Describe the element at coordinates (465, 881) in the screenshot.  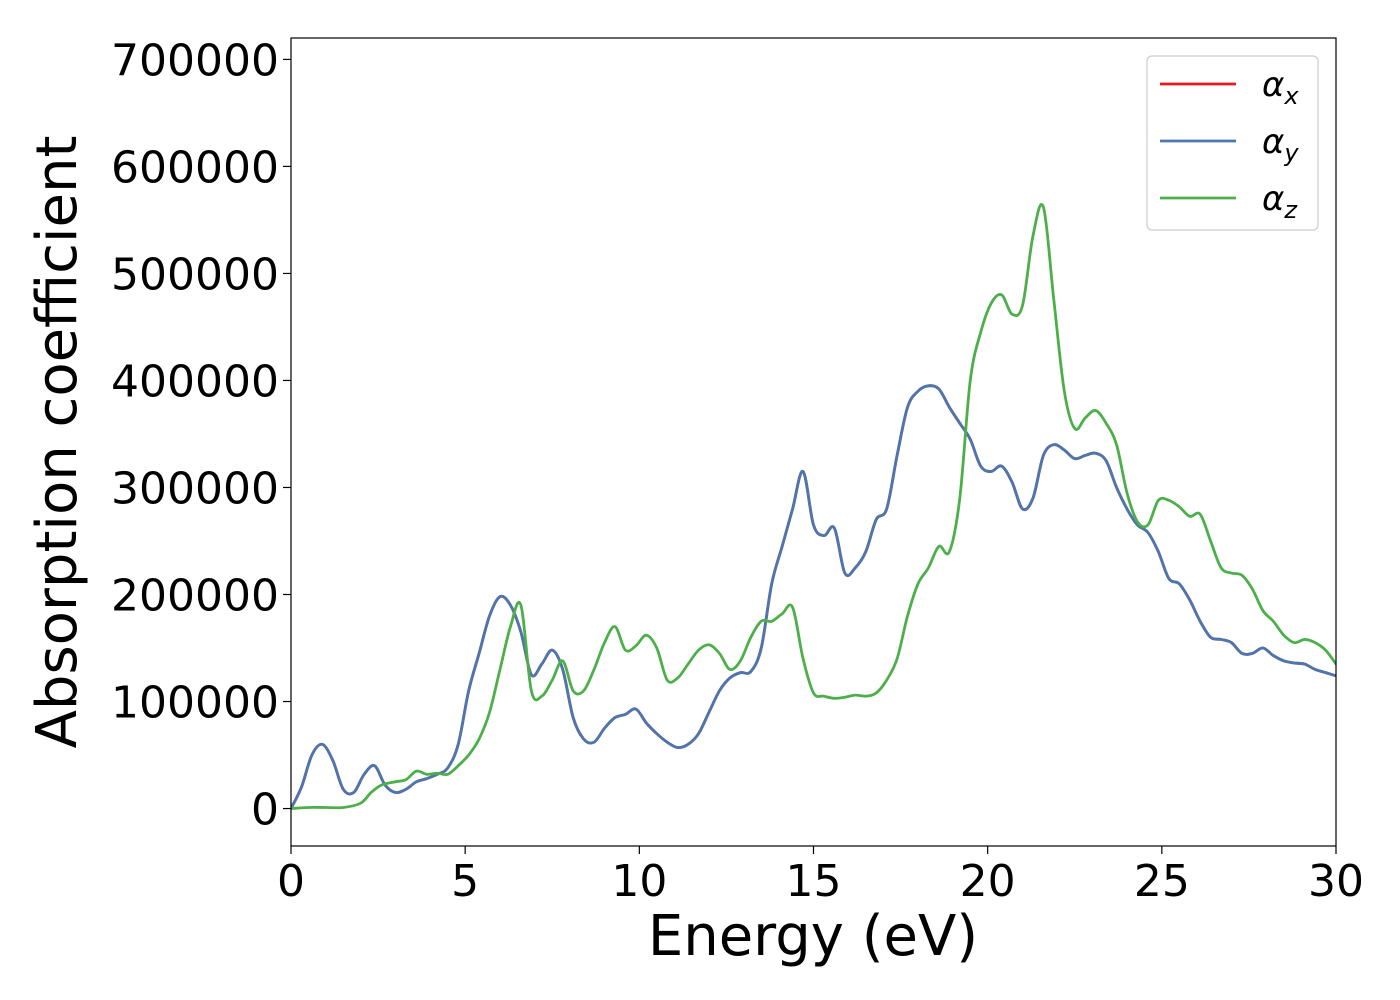
I see `x-tick-label: 5` at that location.